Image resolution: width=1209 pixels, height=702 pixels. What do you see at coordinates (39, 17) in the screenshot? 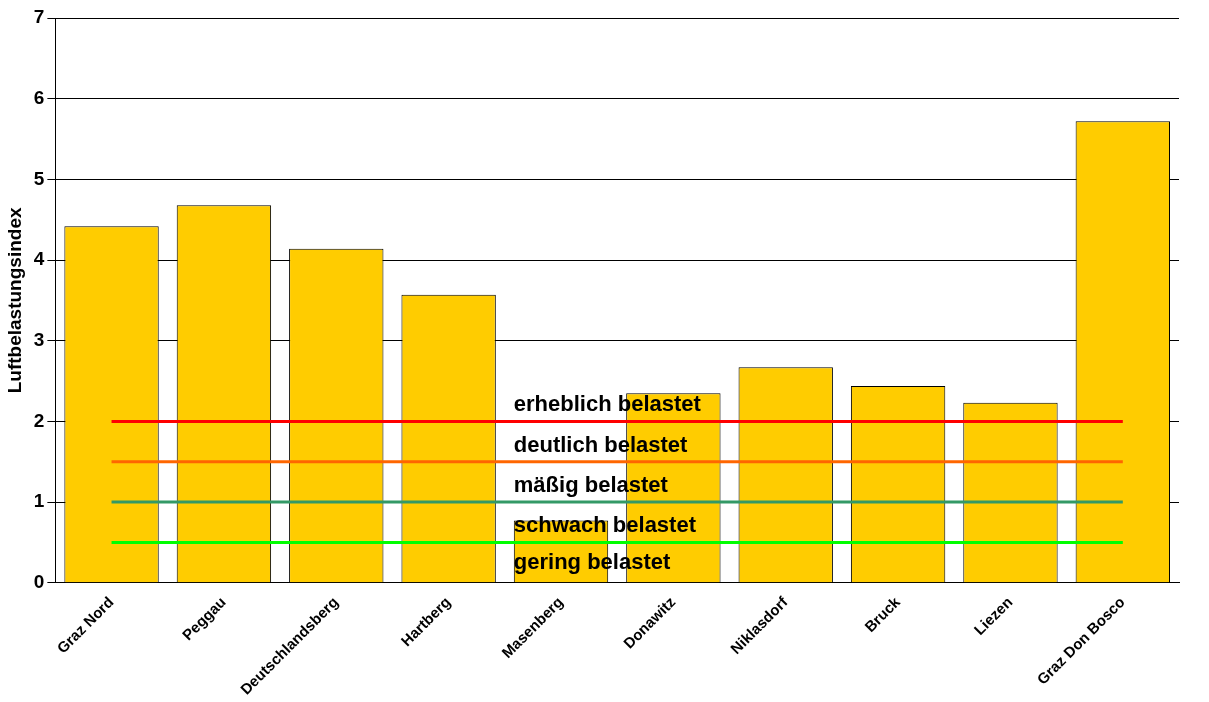
I see `y-tick-label: 7` at bounding box center [39, 17].